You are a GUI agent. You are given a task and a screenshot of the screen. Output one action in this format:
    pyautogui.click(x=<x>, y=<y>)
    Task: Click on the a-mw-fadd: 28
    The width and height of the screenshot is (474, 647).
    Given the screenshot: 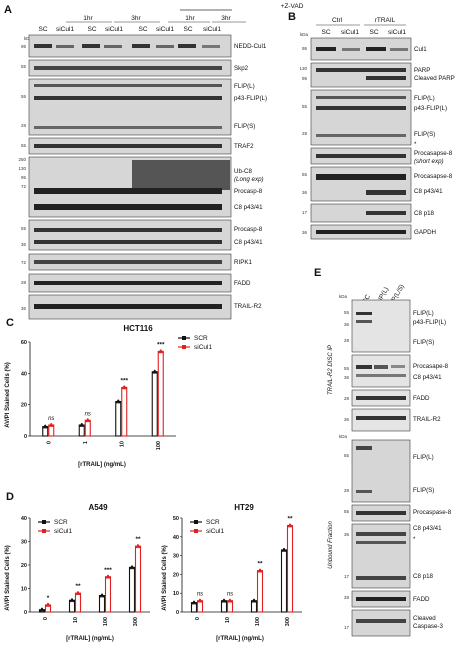 What is the action you would take?
    pyautogui.click(x=24, y=282)
    